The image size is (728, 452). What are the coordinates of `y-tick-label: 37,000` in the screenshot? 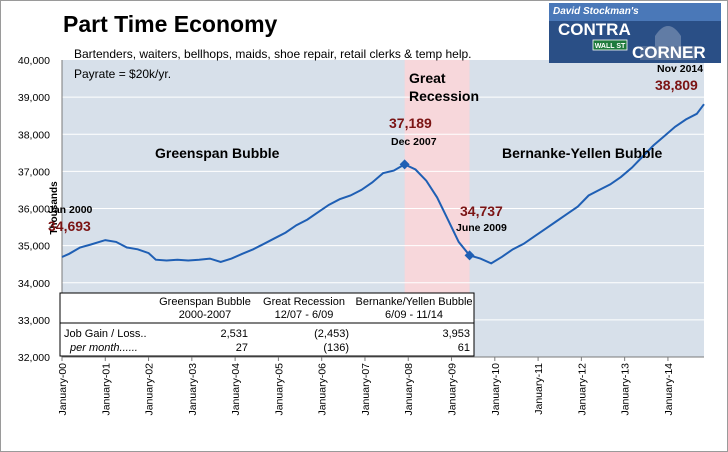 It's located at (34, 172).